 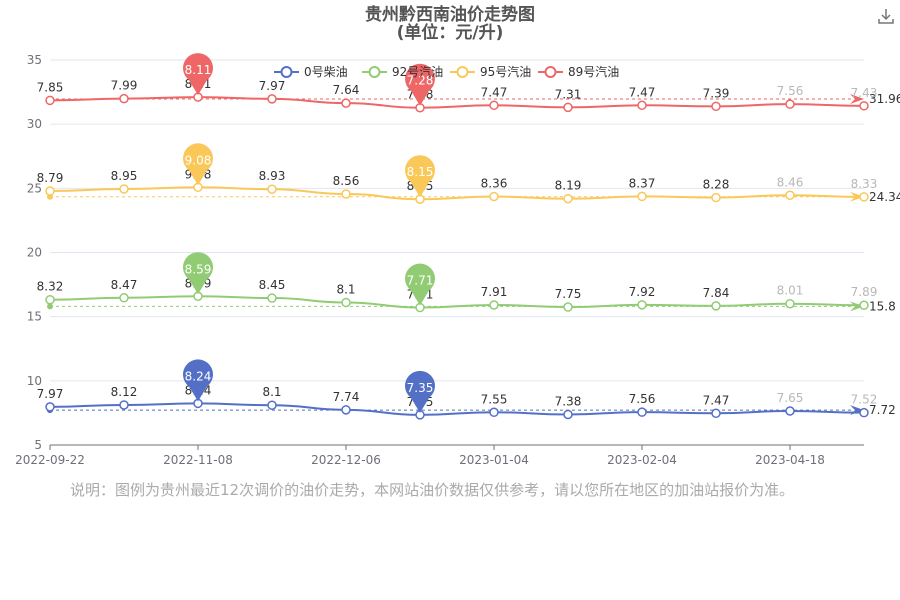 I want to click on max-marker-label: 9.08, so click(x=198, y=160).